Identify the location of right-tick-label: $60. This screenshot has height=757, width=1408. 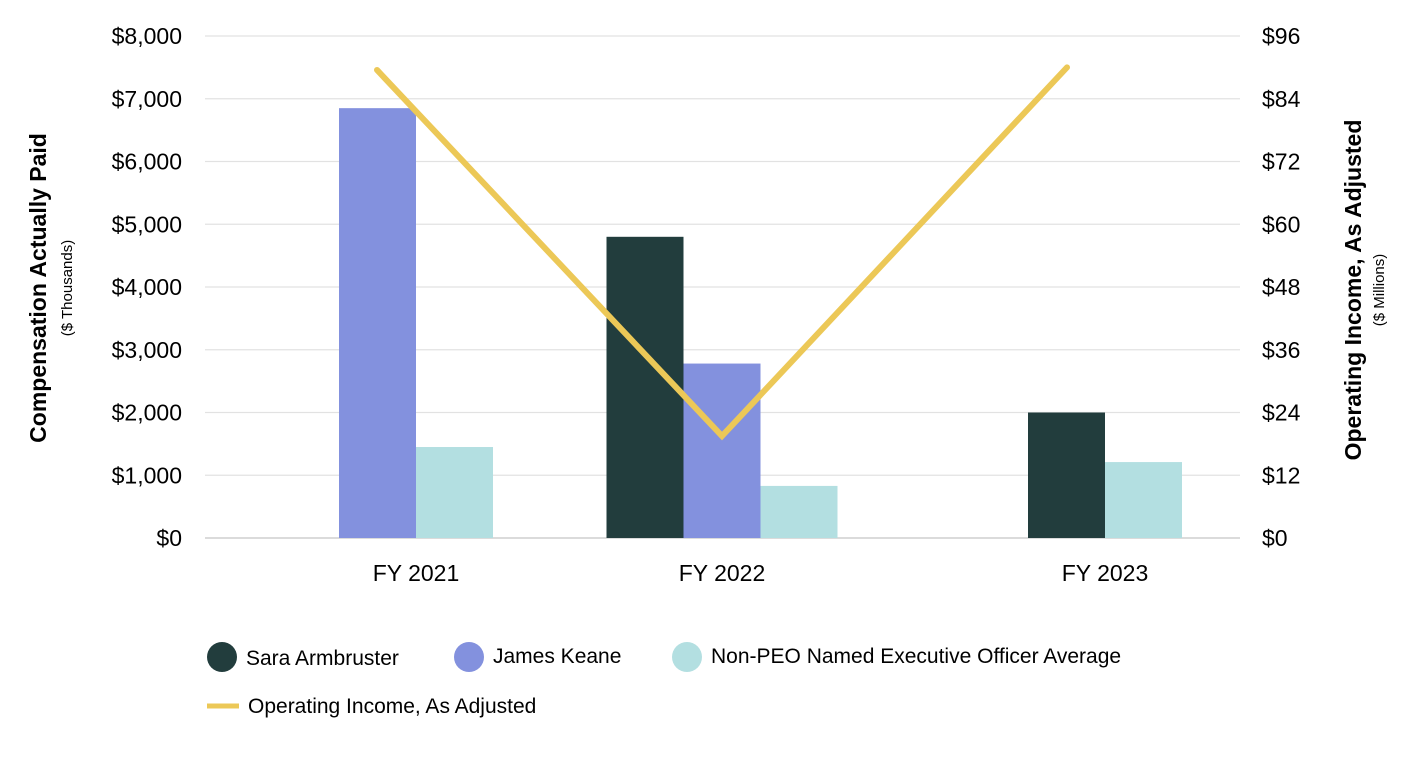
(1281, 224).